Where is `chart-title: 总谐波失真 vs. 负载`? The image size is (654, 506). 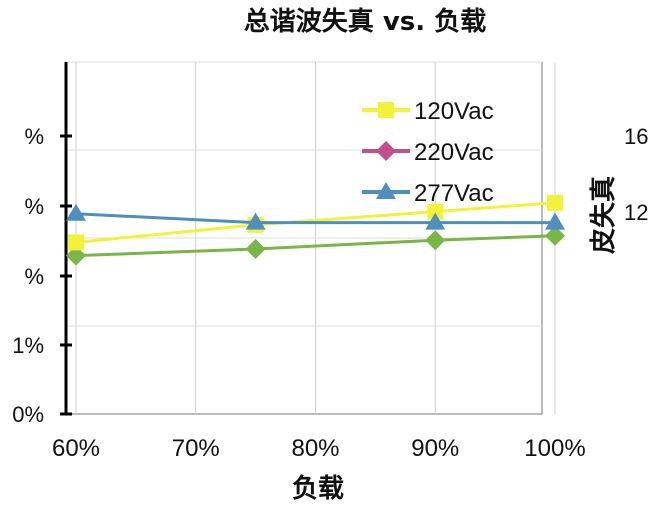
chart-title: 总谐波失真 vs. 负载 is located at coordinates (365, 22).